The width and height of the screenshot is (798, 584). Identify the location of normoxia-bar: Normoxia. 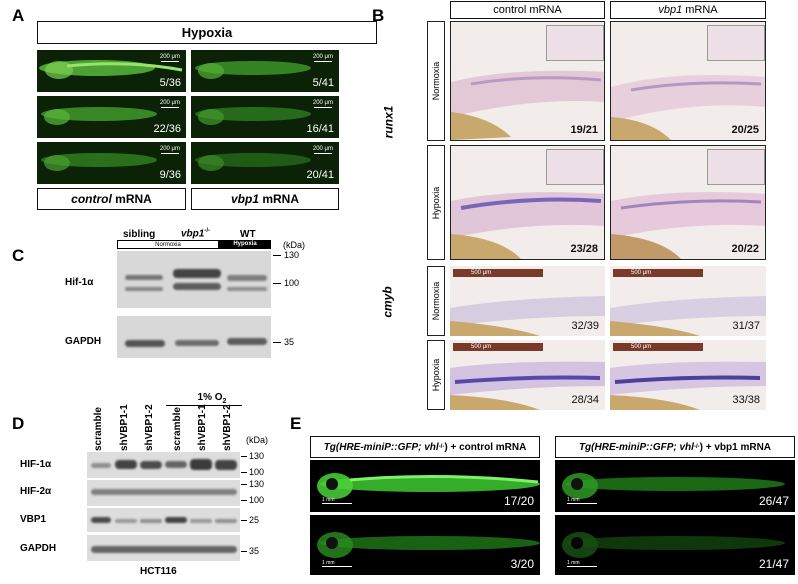
(168, 244).